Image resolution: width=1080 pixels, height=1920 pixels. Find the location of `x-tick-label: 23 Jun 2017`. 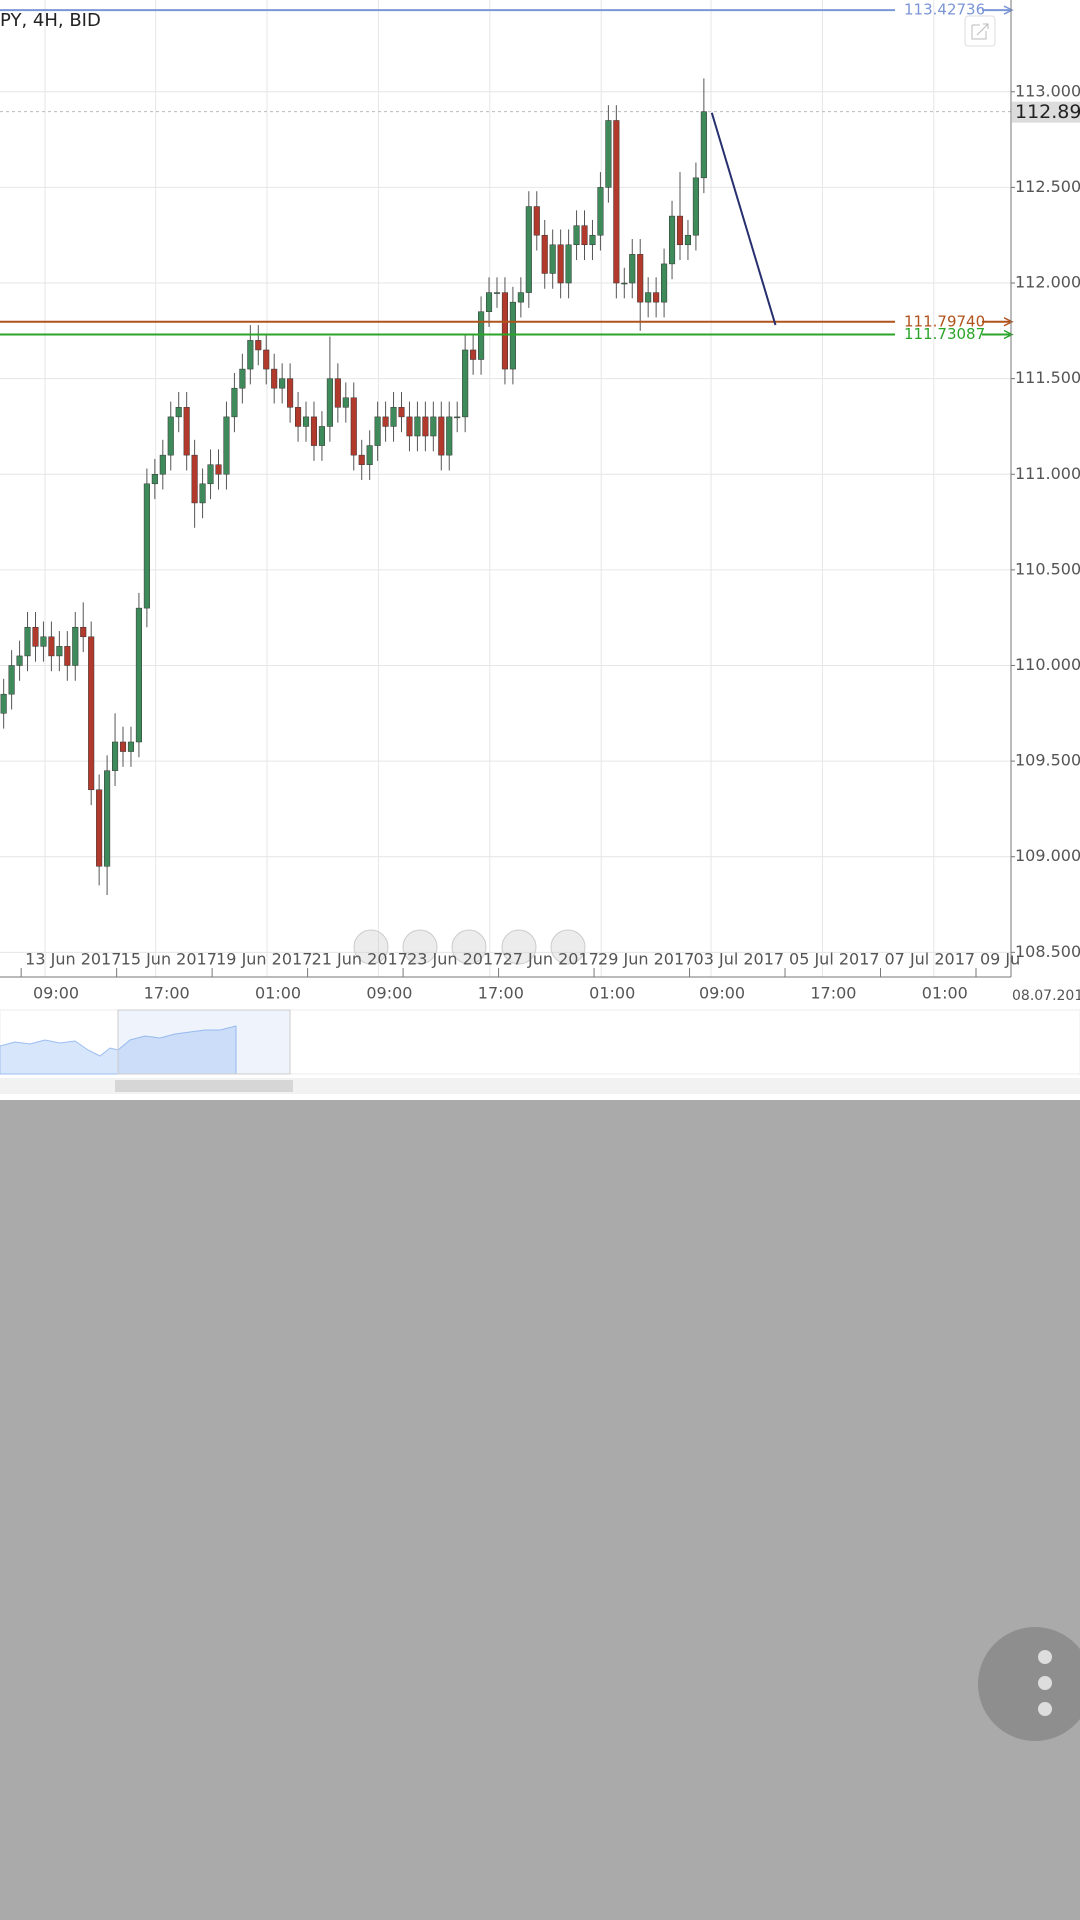

x-tick-label: 23 Jun 2017 is located at coordinates (455, 959).